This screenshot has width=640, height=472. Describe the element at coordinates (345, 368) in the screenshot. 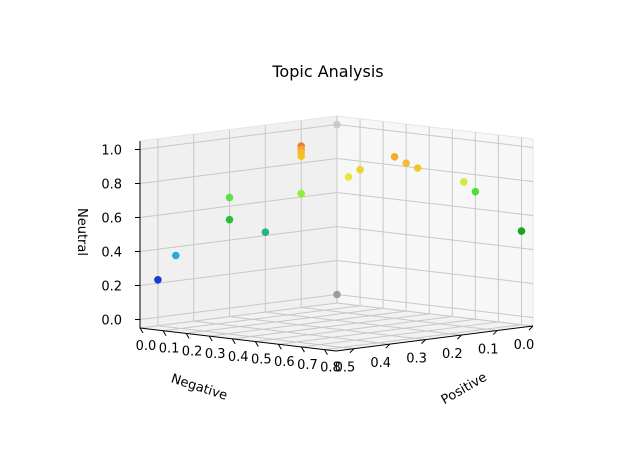

I see `y-tick-label: 0.5` at that location.